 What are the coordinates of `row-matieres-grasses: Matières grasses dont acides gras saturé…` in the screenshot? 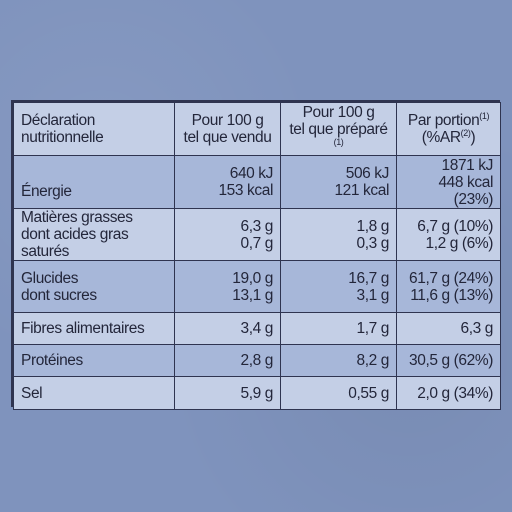 It's located at (257, 234).